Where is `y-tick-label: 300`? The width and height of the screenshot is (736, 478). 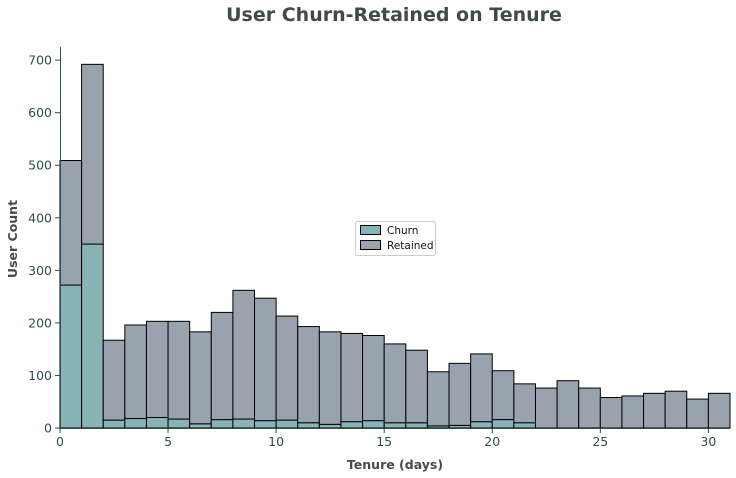 y-tick-label: 300 is located at coordinates (40, 270).